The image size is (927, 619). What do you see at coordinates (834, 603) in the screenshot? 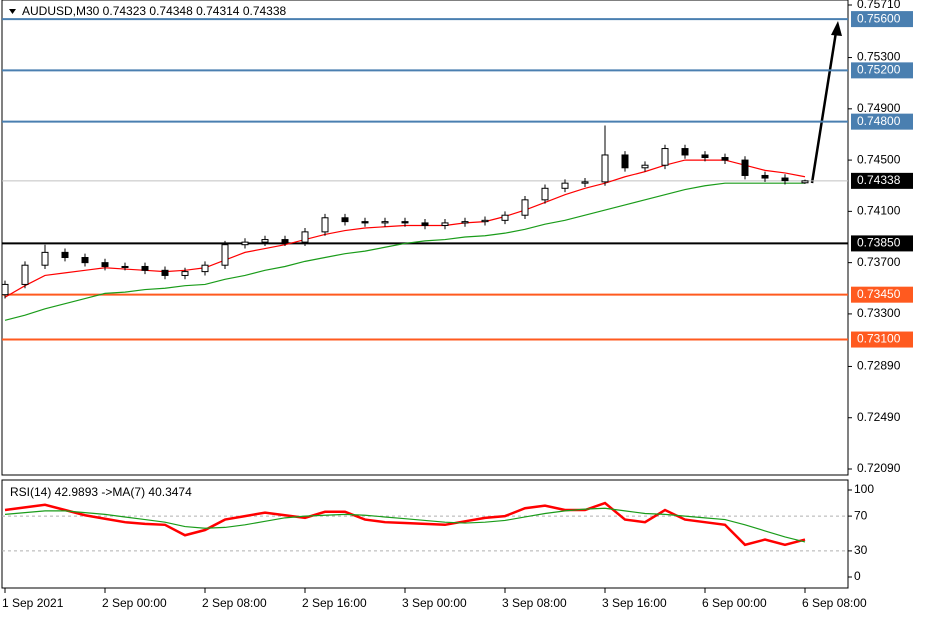
I see `x-tick-label: 6 Sep 08:00` at bounding box center [834, 603].